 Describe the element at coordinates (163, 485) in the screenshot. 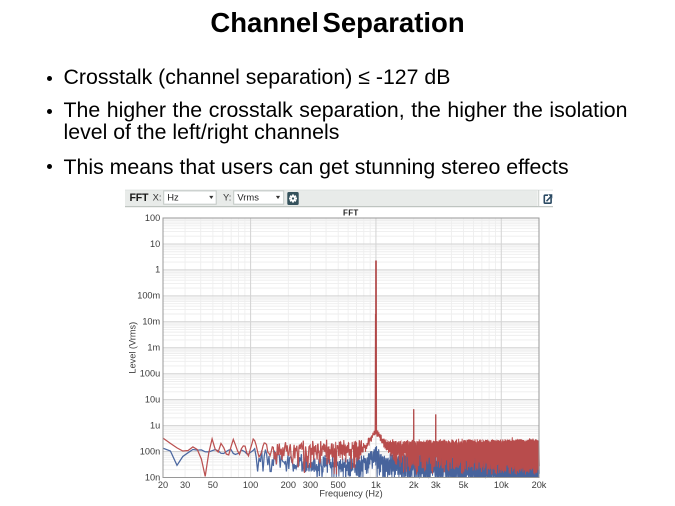

I see `svg-text: 20` at that location.